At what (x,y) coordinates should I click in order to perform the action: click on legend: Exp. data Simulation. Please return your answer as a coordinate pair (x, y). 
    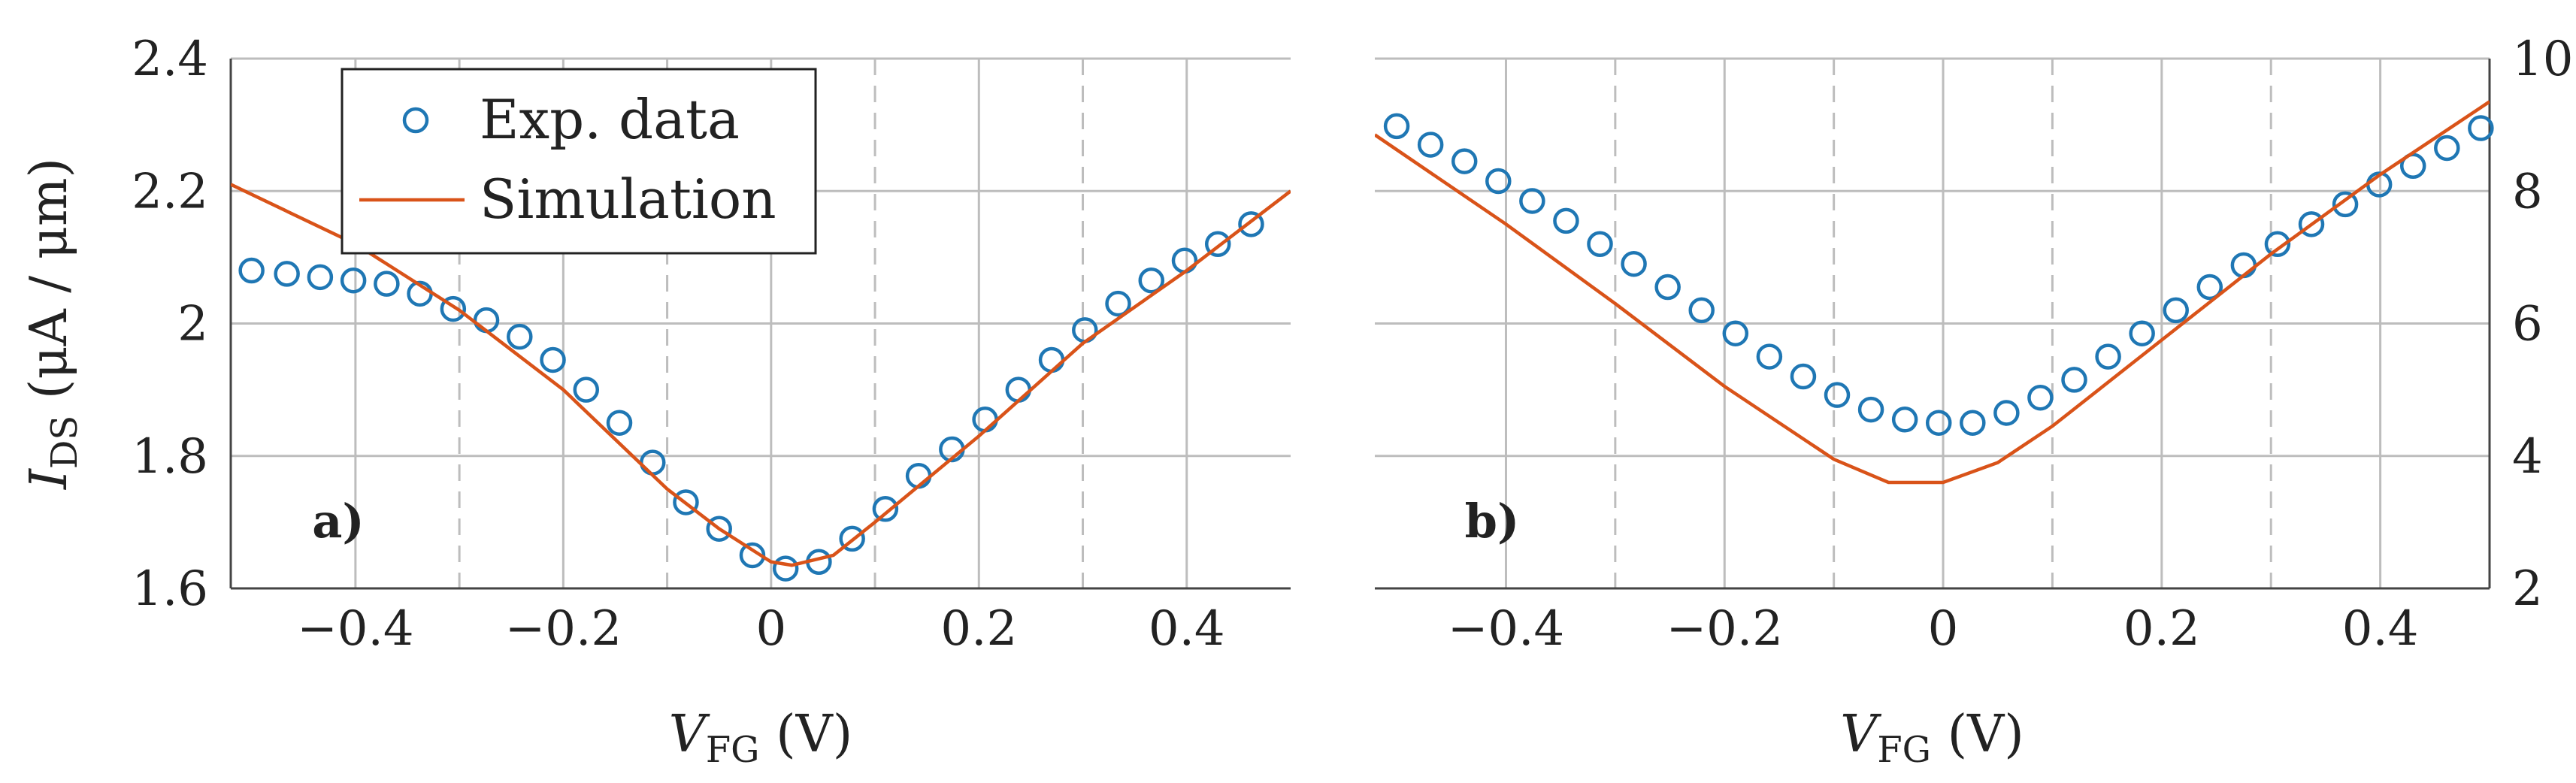
    Looking at the image, I should click on (579, 161).